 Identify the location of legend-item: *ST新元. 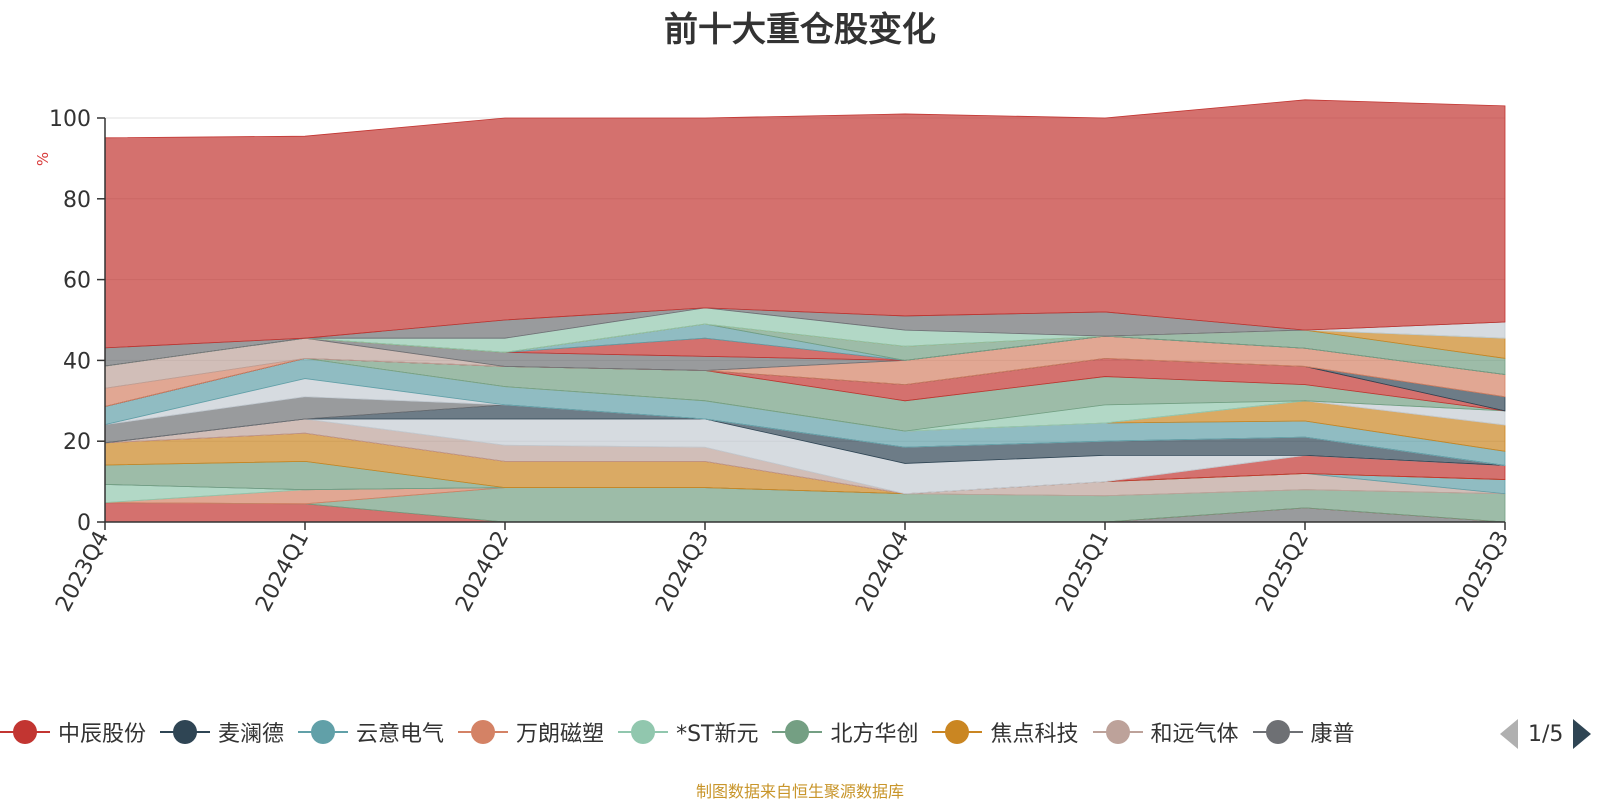
(688, 732).